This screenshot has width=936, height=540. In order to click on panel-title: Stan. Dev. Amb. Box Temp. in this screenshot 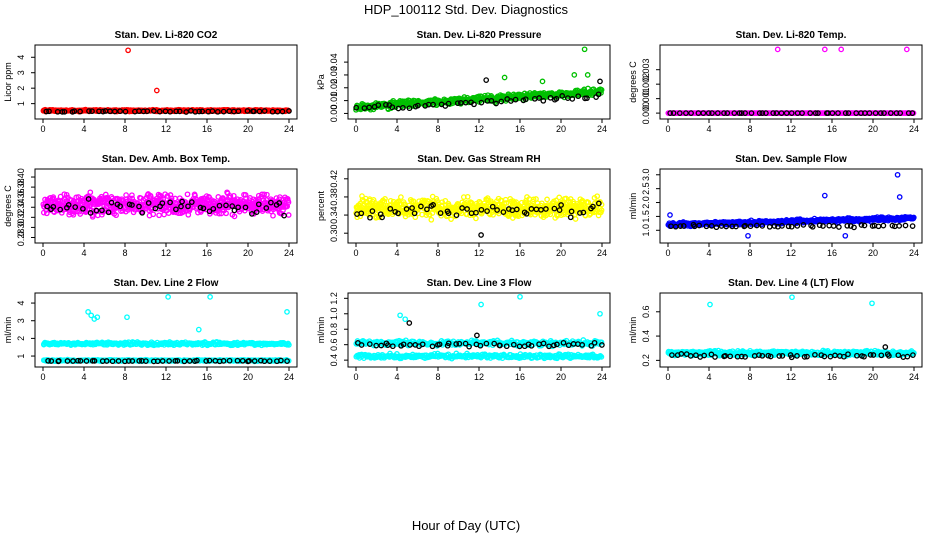, I will do `click(166, 159)`.